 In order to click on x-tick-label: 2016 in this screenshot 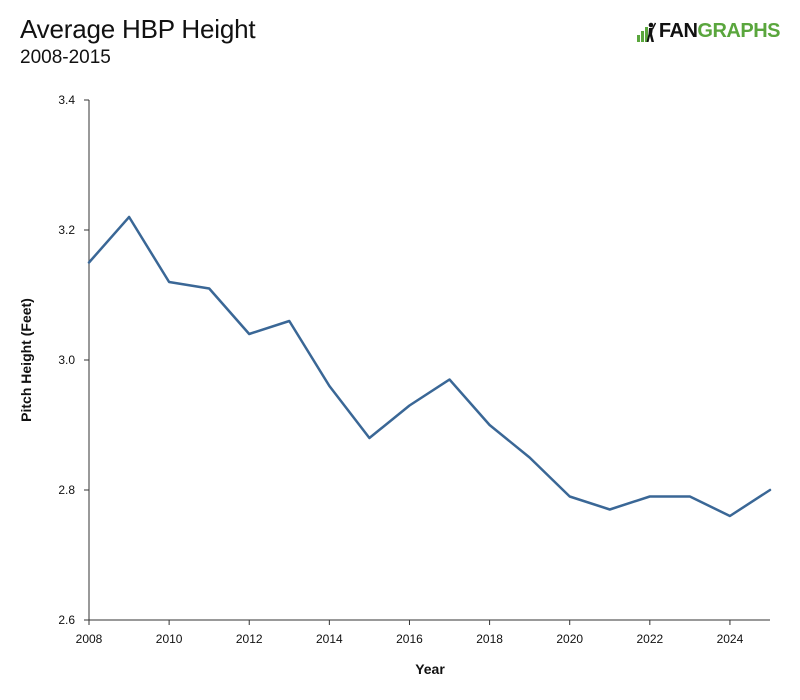, I will do `click(409, 639)`.